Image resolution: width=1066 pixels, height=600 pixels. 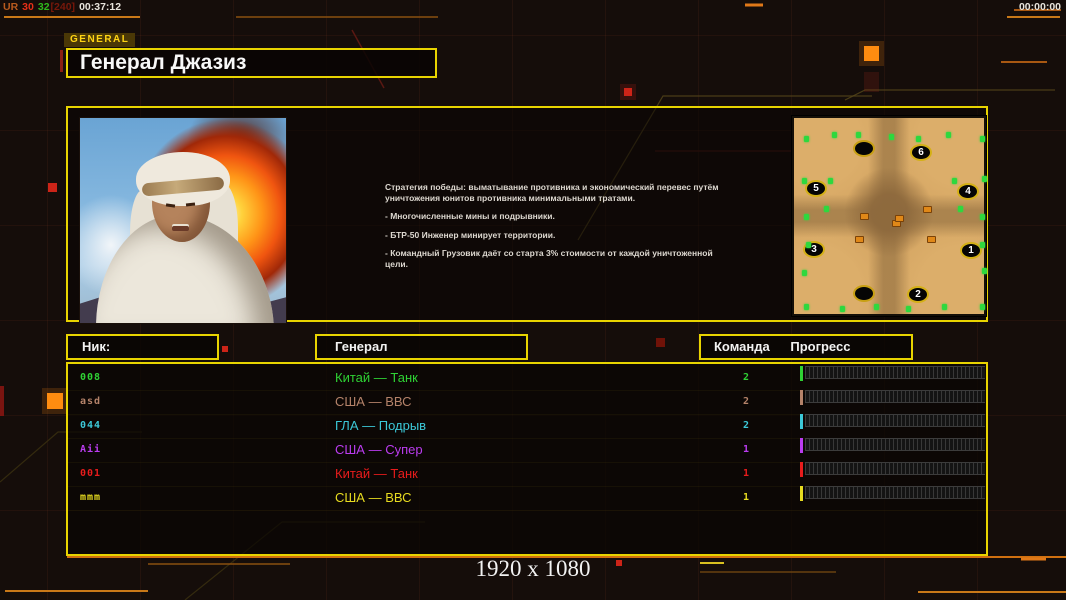 I want to click on debug-part4: [240], so click(x=63, y=7).